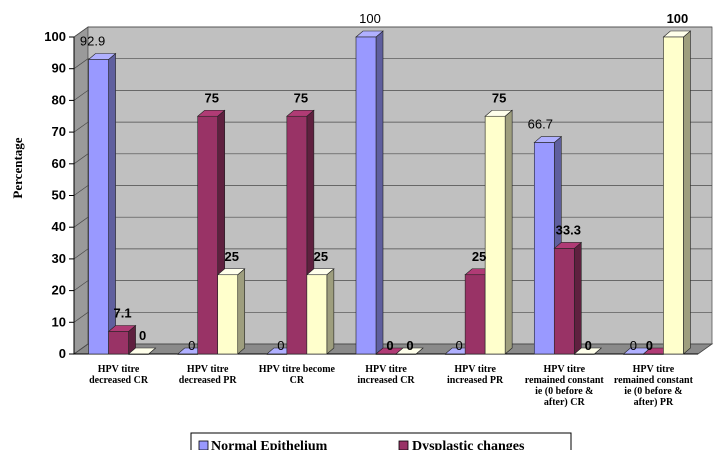 The height and width of the screenshot is (455, 715). Describe the element at coordinates (123, 312) in the screenshot. I see `data-label: 7.1` at that location.